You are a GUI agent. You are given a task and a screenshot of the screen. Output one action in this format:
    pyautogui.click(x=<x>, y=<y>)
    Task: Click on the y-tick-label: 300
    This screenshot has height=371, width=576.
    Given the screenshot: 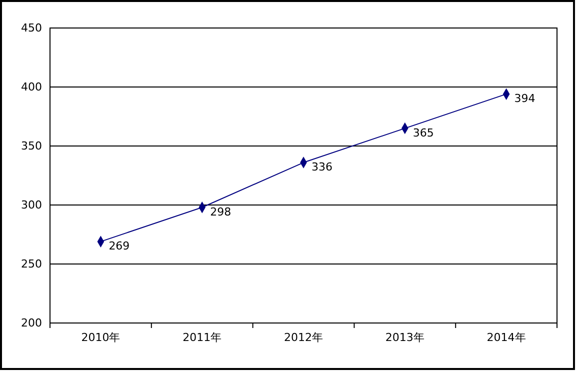 What is the action you would take?
    pyautogui.click(x=31, y=205)
    